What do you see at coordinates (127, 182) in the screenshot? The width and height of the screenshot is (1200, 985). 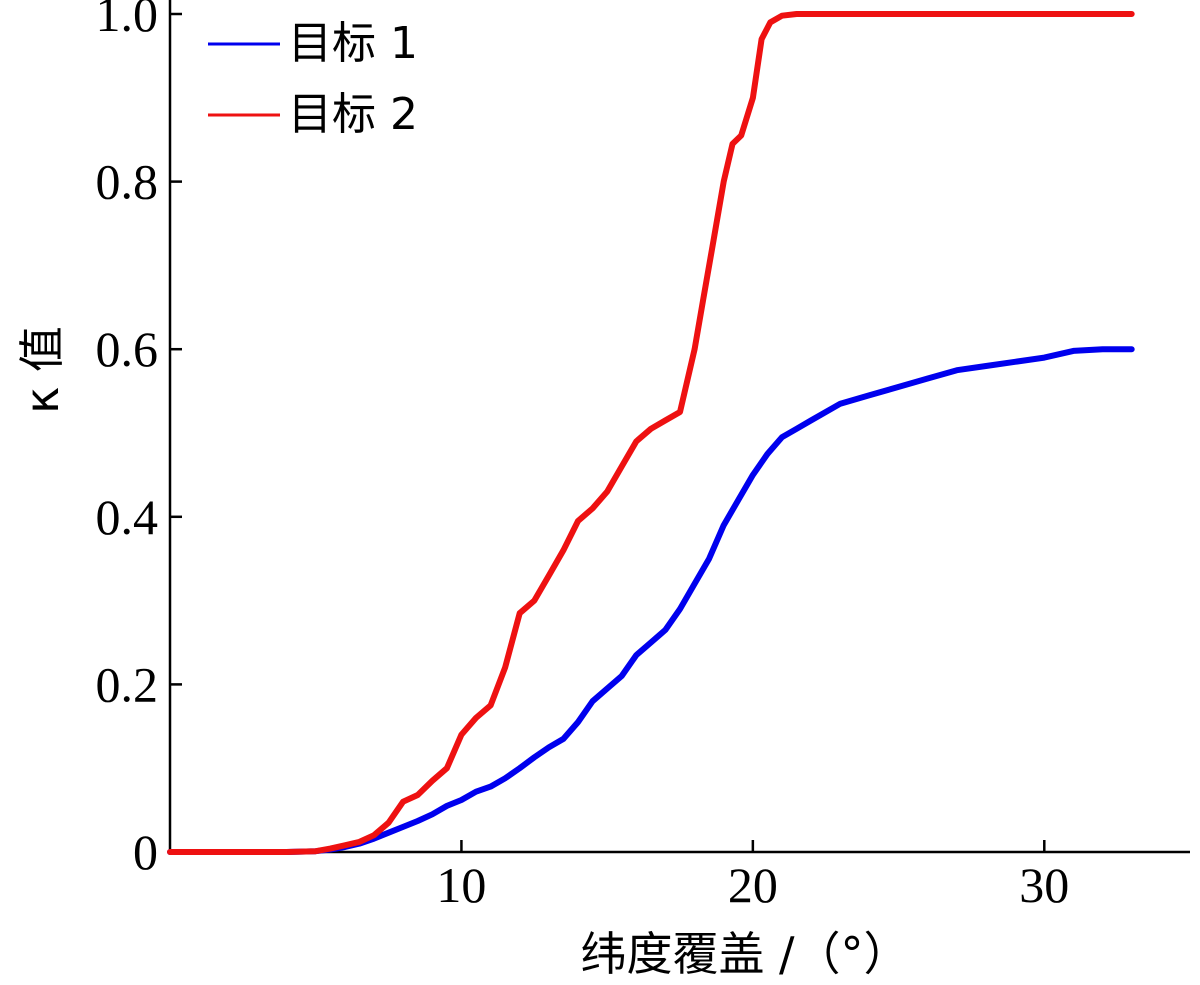 I see `y-tick-label: 0.8` at bounding box center [127, 182].